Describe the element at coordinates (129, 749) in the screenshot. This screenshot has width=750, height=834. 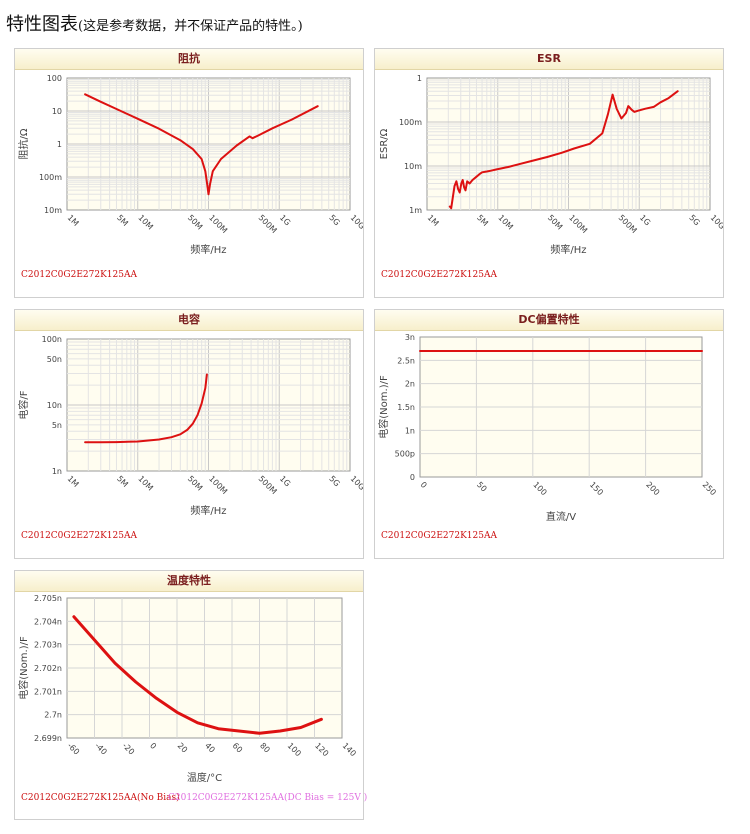
I see `temperature-xtick-label: -20` at that location.